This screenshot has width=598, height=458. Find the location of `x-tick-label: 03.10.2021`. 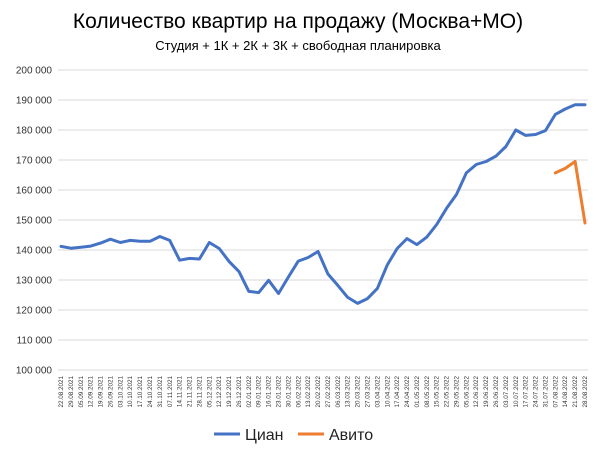

x-tick-label: 03.10.2021 is located at coordinates (120, 392).